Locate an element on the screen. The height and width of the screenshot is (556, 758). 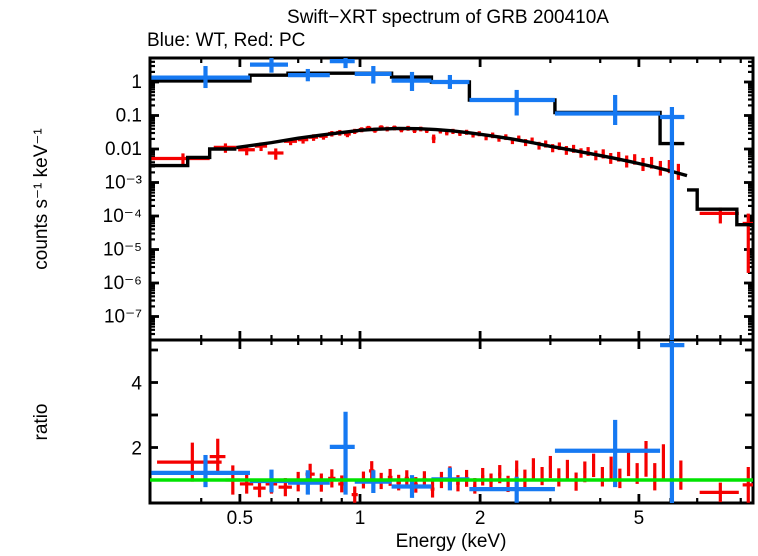
x-tick-label: 0.5 is located at coordinates (240, 518).